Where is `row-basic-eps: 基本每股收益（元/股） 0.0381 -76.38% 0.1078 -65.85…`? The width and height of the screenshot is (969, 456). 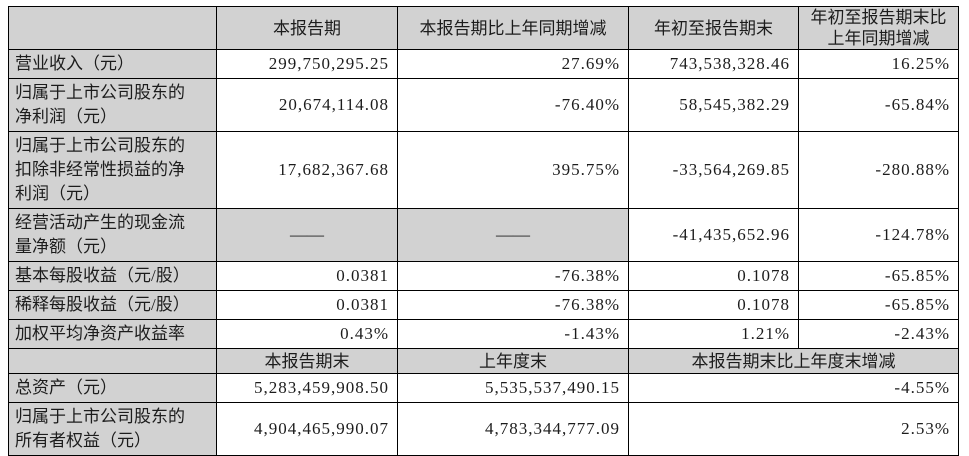 row-basic-eps: 基本每股收益（元/股） 0.0381 -76.38% 0.1078 -65.85… is located at coordinates (483, 276).